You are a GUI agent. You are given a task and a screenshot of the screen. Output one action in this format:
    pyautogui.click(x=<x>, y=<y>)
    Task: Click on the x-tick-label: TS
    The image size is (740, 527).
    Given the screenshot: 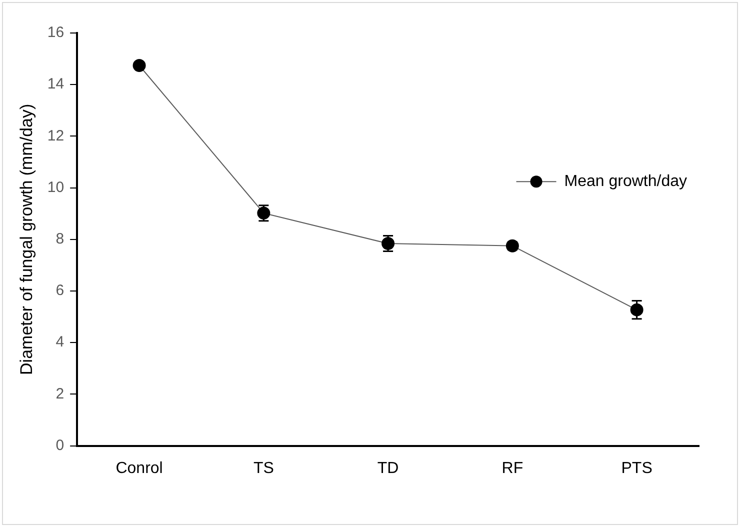 What is the action you would take?
    pyautogui.click(x=263, y=468)
    